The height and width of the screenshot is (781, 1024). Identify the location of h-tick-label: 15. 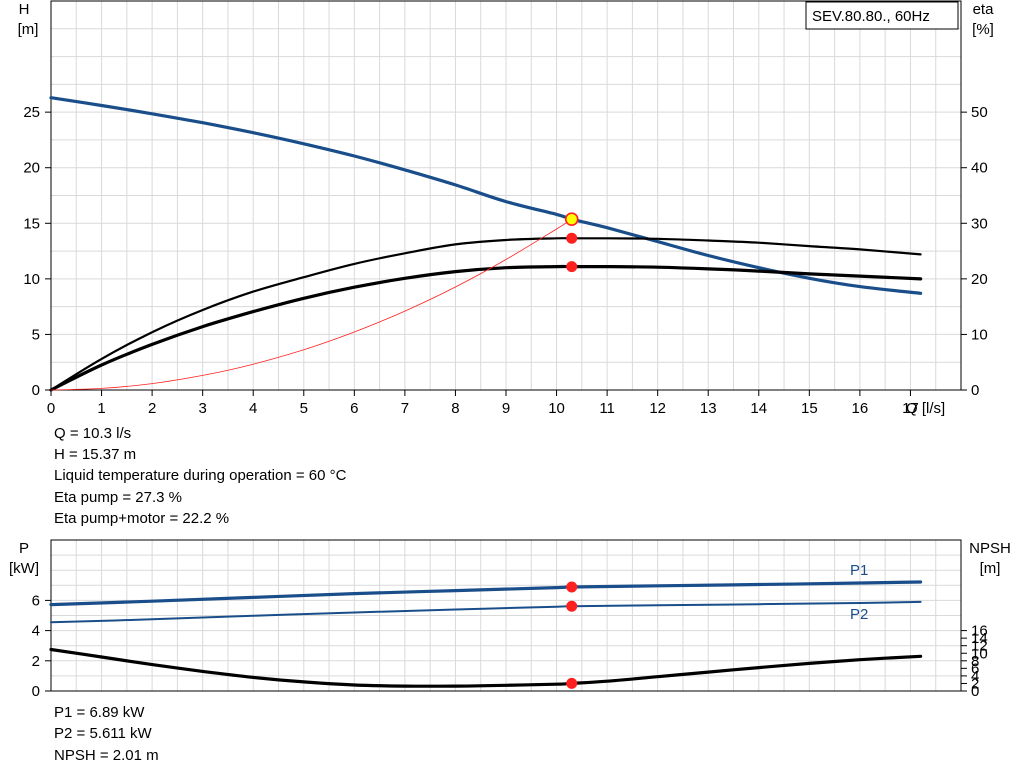
(31, 223).